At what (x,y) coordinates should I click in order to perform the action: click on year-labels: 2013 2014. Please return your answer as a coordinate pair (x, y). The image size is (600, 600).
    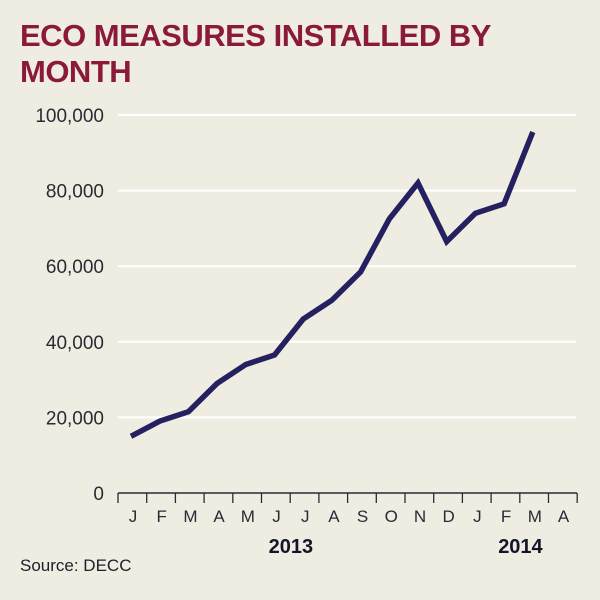
    Looking at the image, I should click on (406, 547).